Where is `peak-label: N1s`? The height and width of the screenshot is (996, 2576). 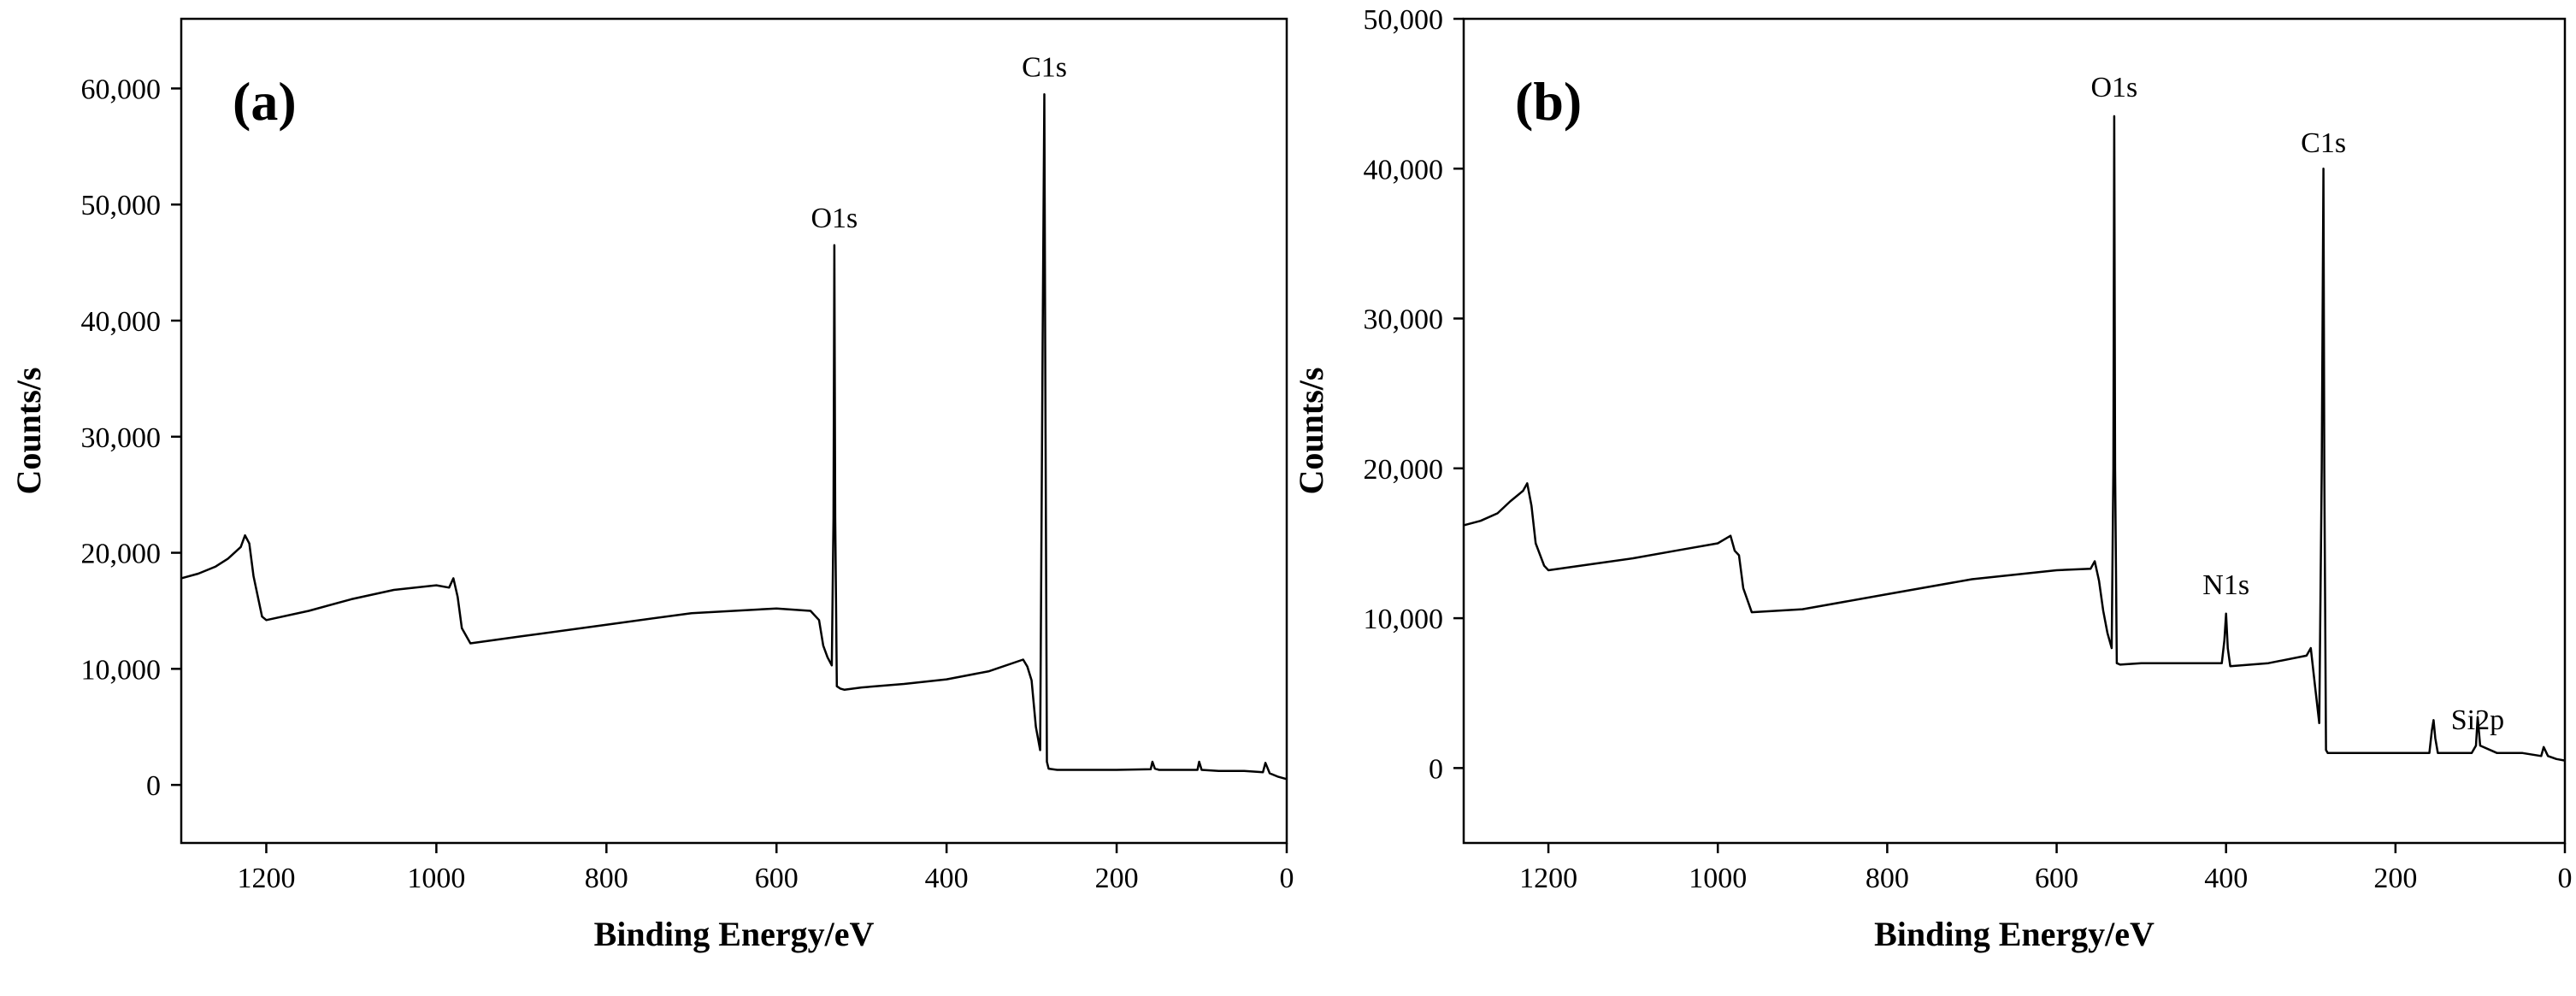
peak-label: N1s is located at coordinates (2225, 585).